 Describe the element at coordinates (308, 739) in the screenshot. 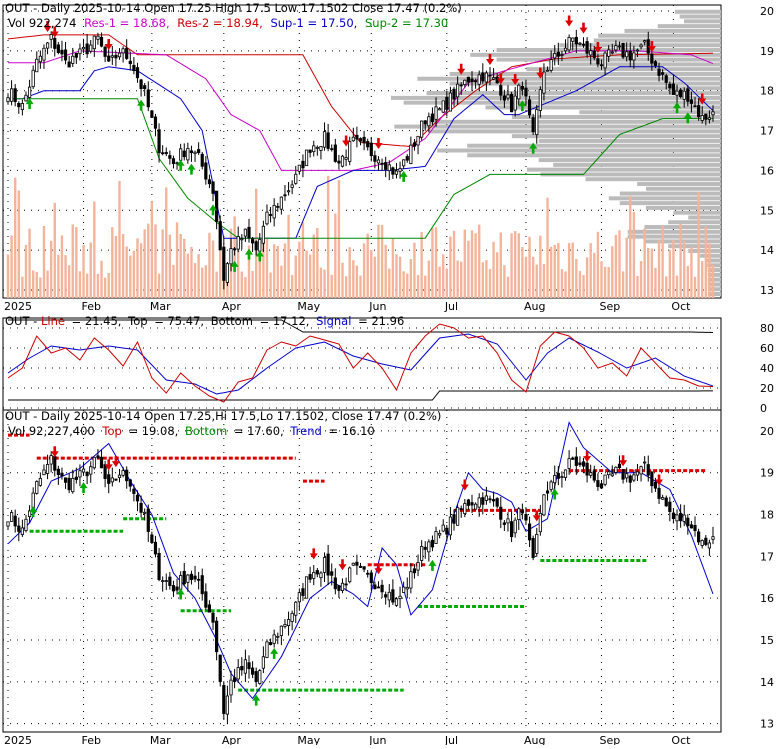

I see `x-tick-label: May` at that location.